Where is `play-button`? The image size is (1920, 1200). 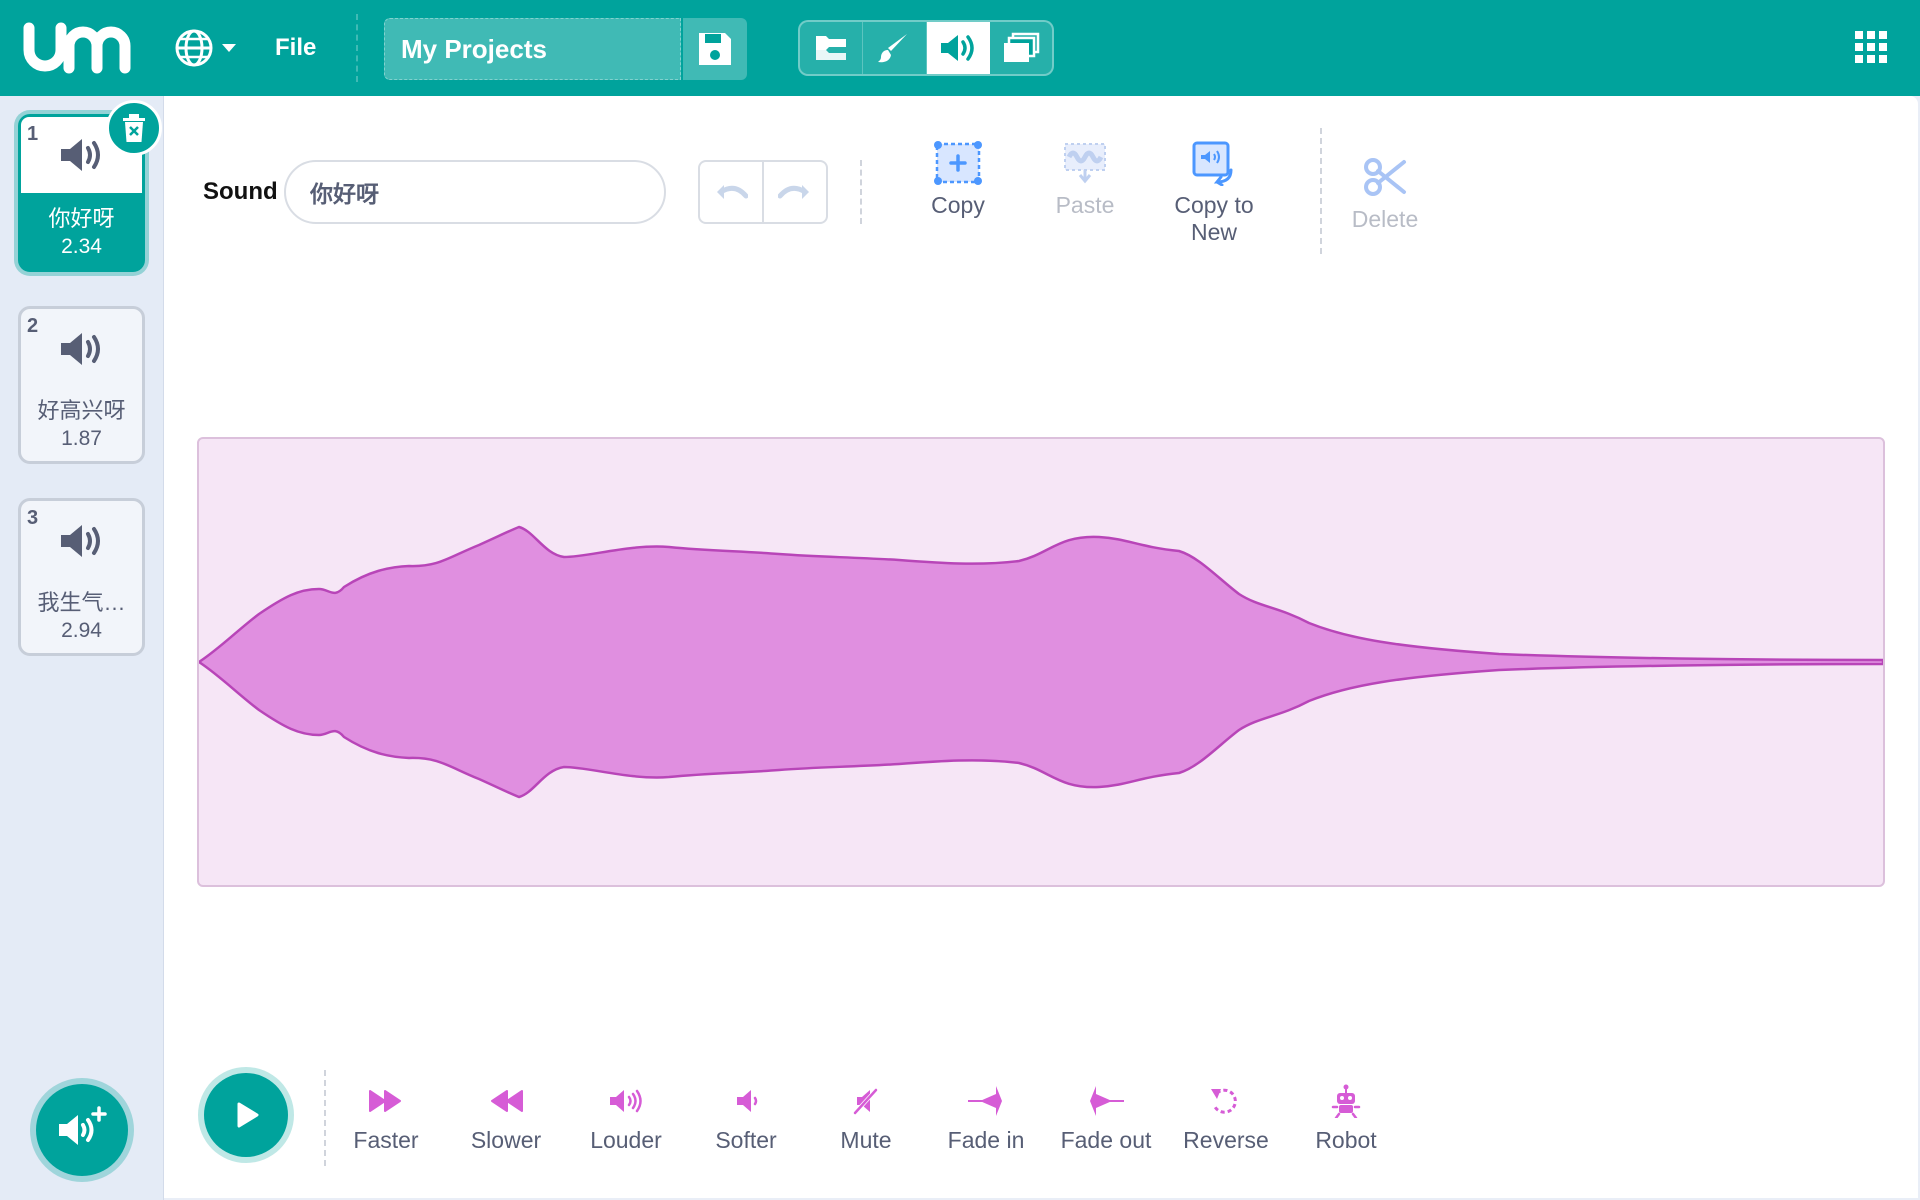
play-button is located at coordinates (246, 1115).